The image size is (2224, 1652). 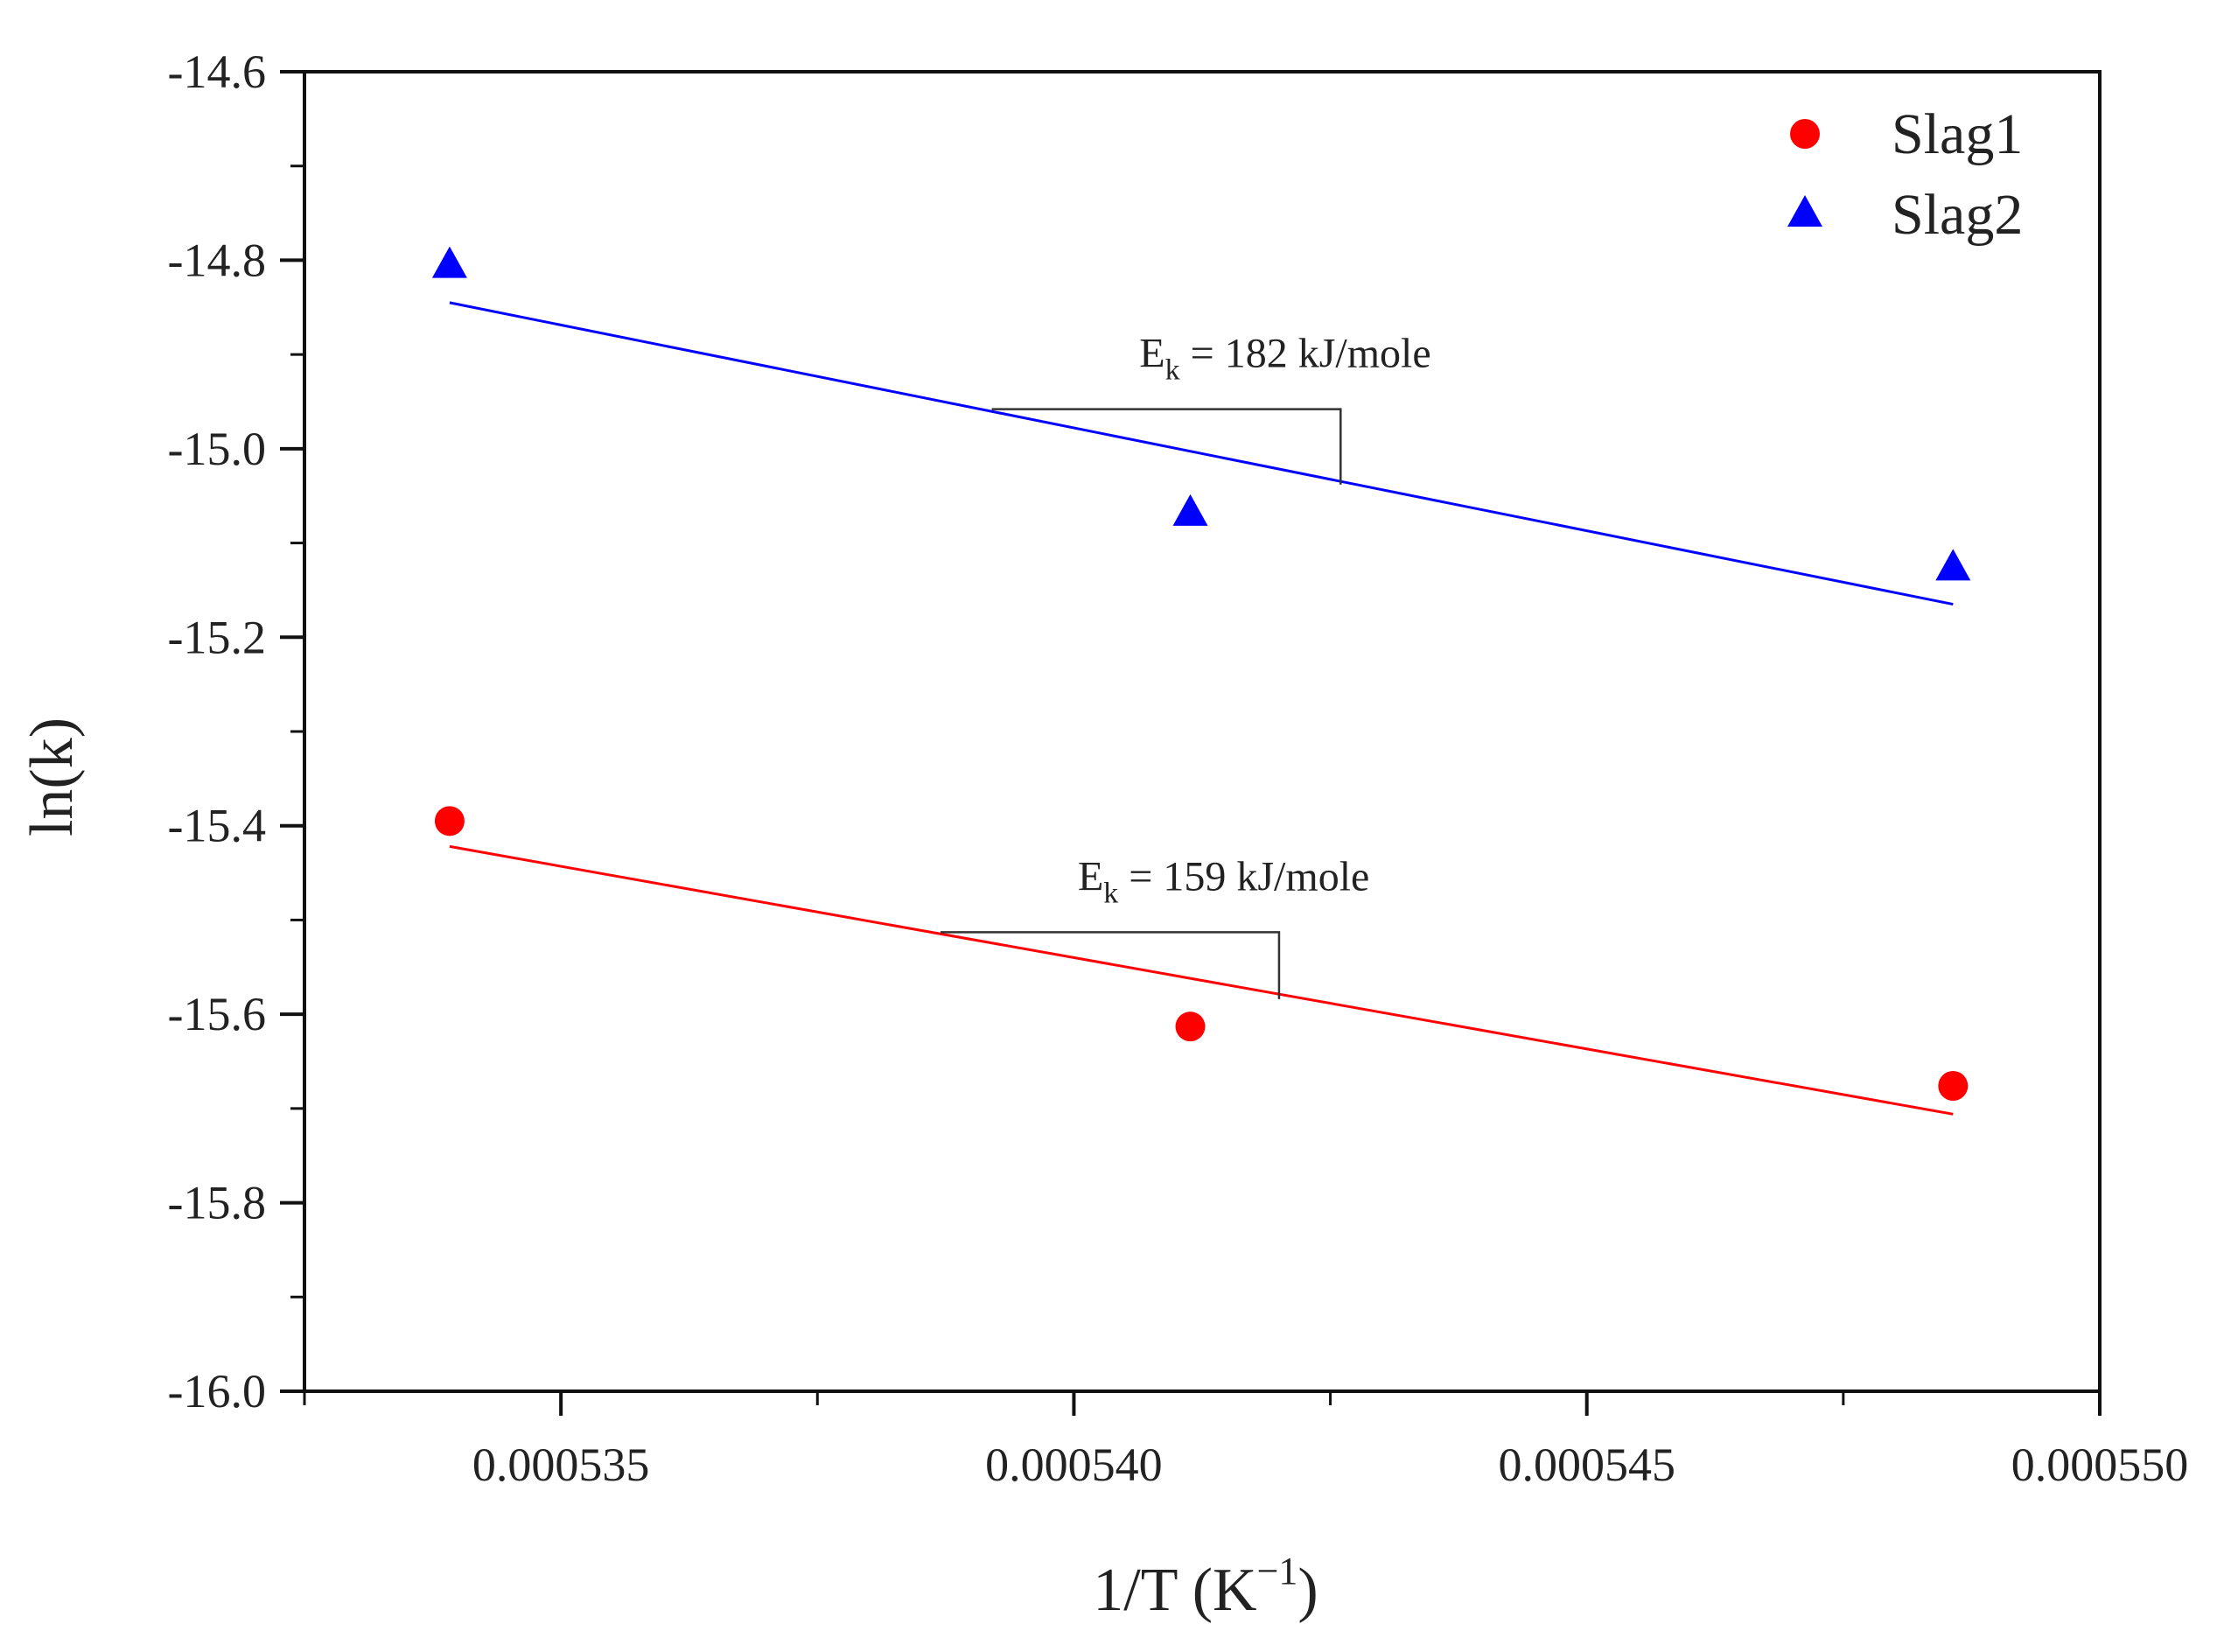 I want to click on y-tick-label: -15.8, so click(x=217, y=1203).